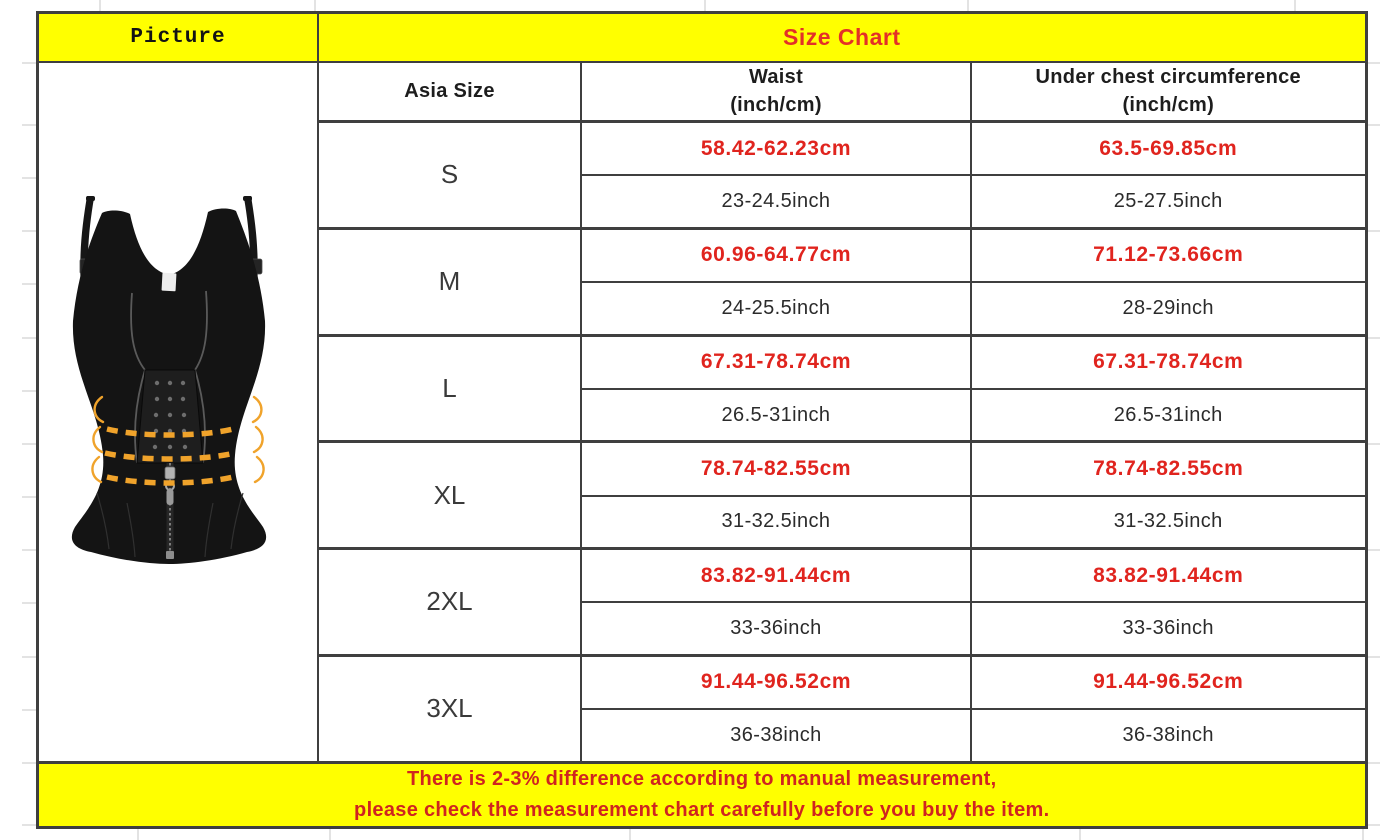 The image size is (1400, 840). I want to click on size-label-l: L, so click(449, 388).